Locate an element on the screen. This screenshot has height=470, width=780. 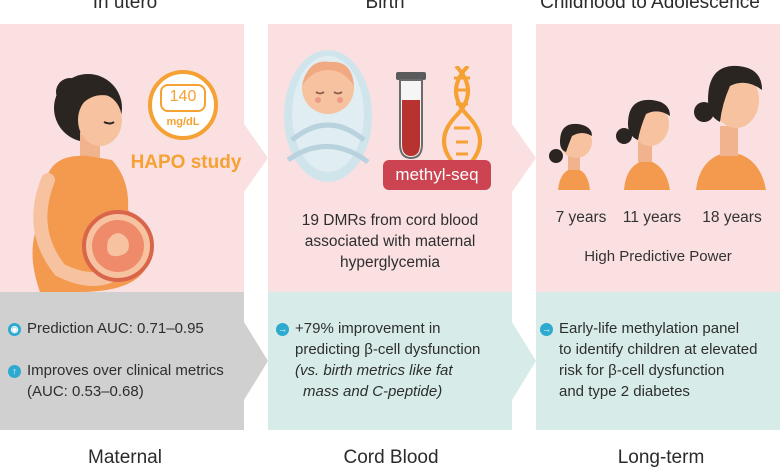
maternal-bullet-2-line-1: Improves over clinical metrics is located at coordinates (125, 370).